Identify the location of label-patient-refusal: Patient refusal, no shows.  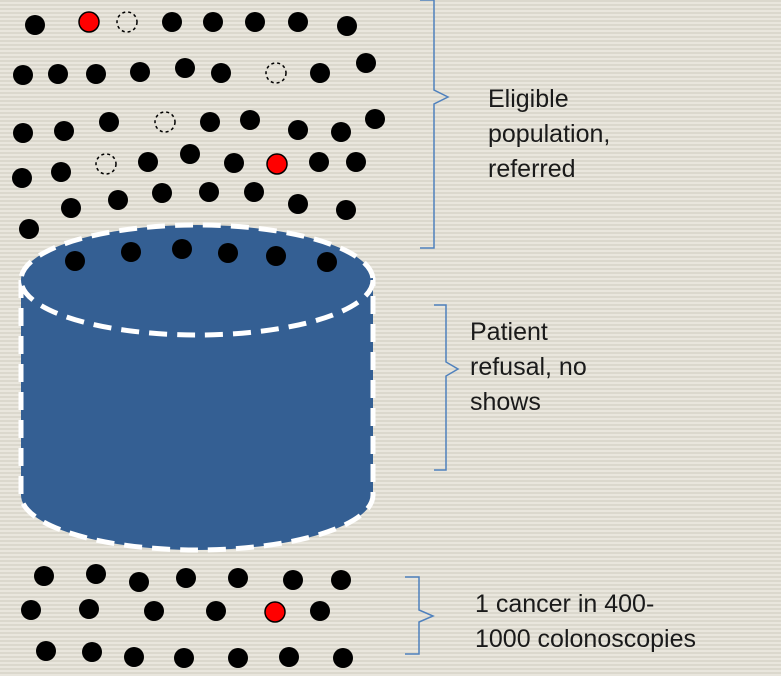
(528, 367).